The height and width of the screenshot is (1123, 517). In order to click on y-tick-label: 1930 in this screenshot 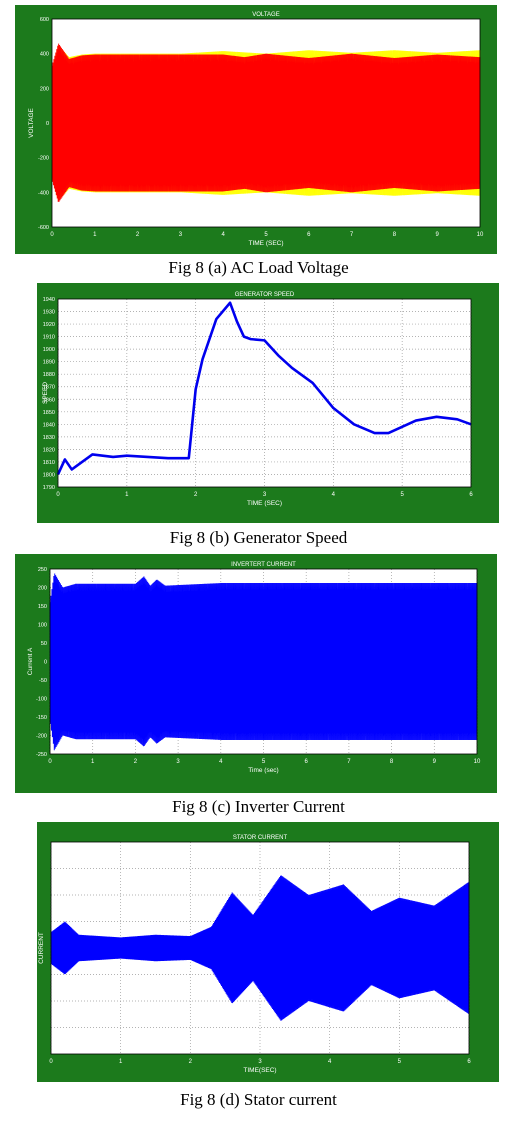, I will do `click(49, 313)`.